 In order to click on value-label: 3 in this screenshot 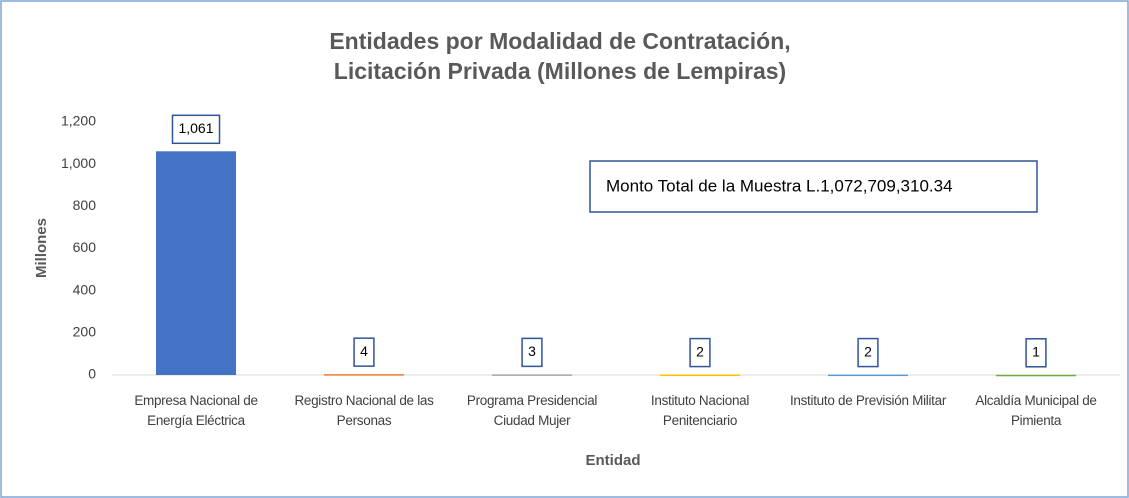, I will do `click(532, 351)`.